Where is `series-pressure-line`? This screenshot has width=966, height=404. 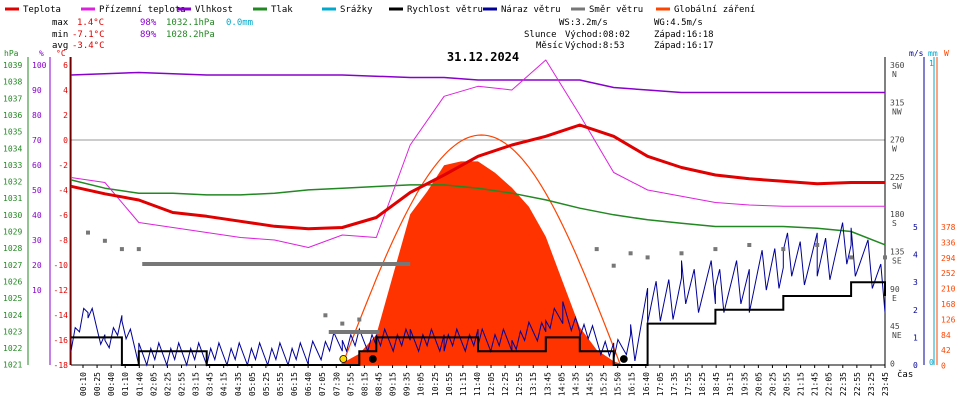 series-pressure-line is located at coordinates (478, 212).